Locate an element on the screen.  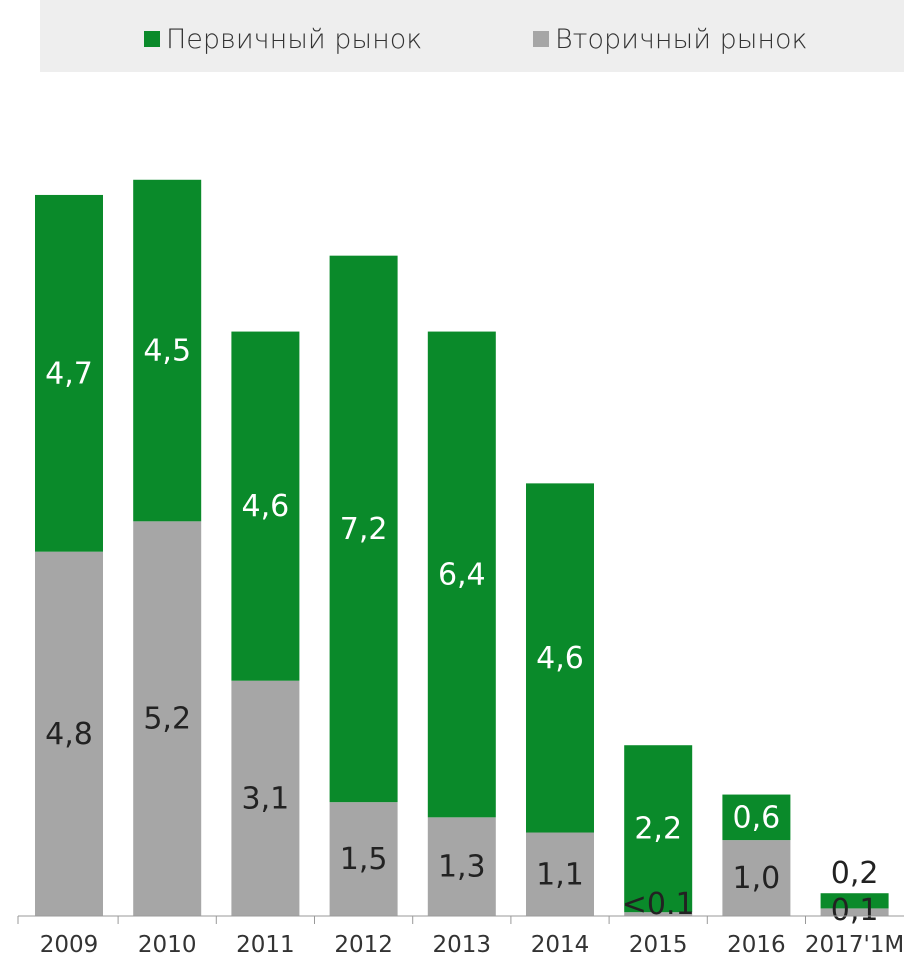
data-label-primary-2011: 4,6 is located at coordinates (266, 506).